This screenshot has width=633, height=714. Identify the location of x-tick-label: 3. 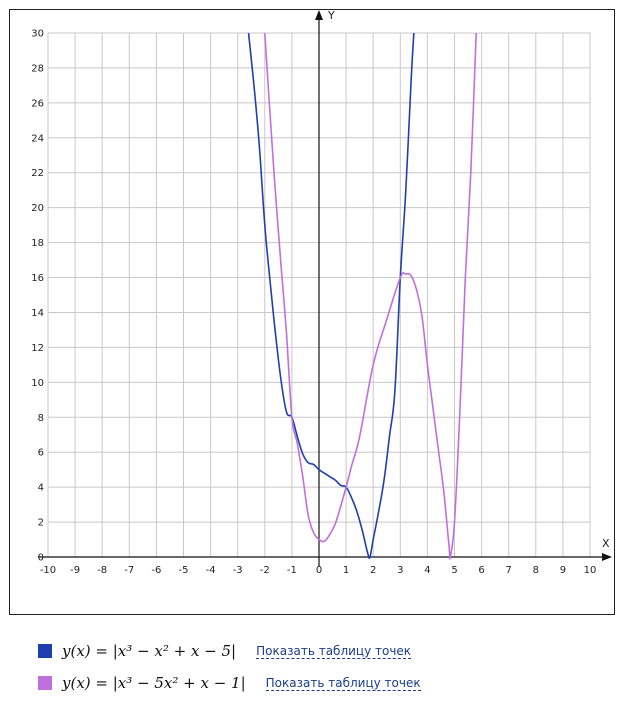
(400, 570).